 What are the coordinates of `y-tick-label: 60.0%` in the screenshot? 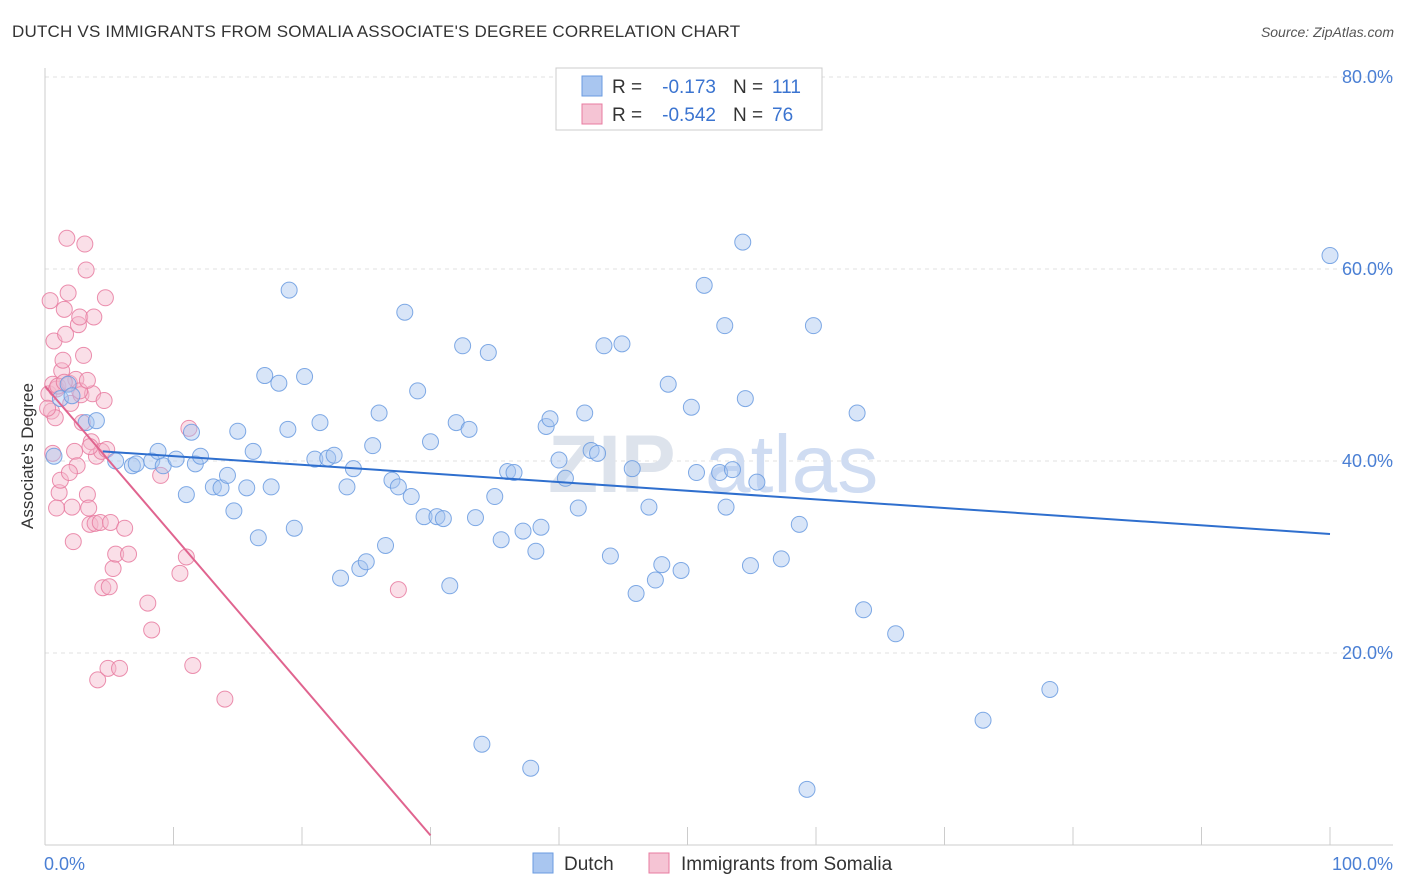 It's located at (1367, 269).